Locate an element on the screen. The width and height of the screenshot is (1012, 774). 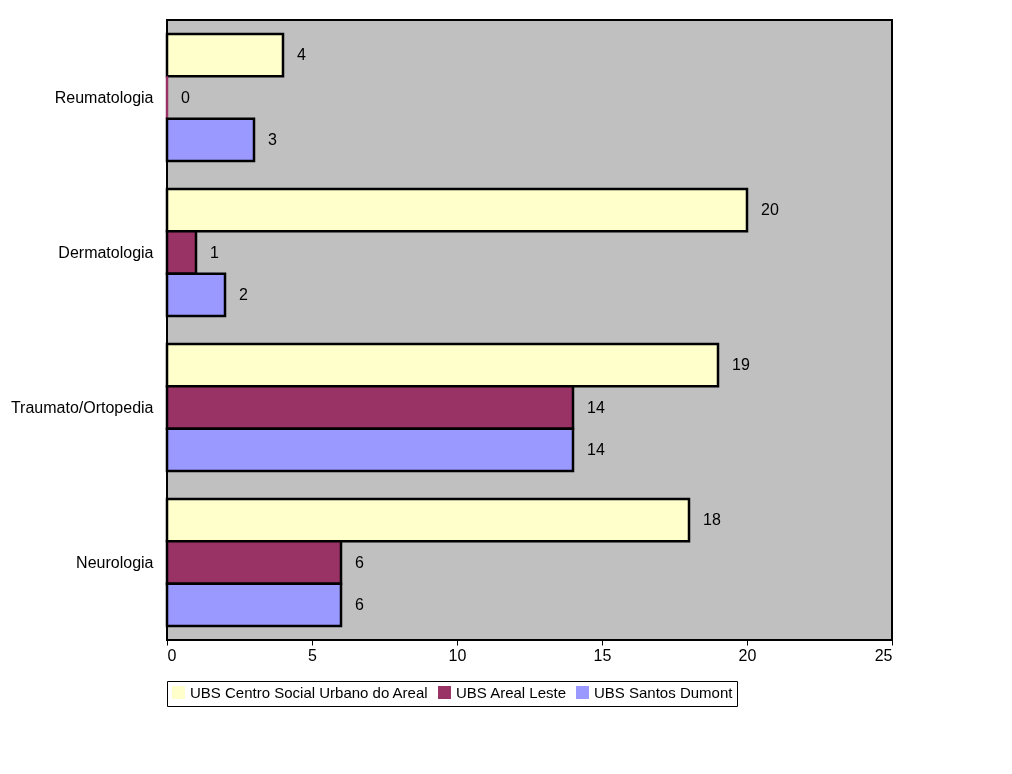
data-label: 18 is located at coordinates (712, 520).